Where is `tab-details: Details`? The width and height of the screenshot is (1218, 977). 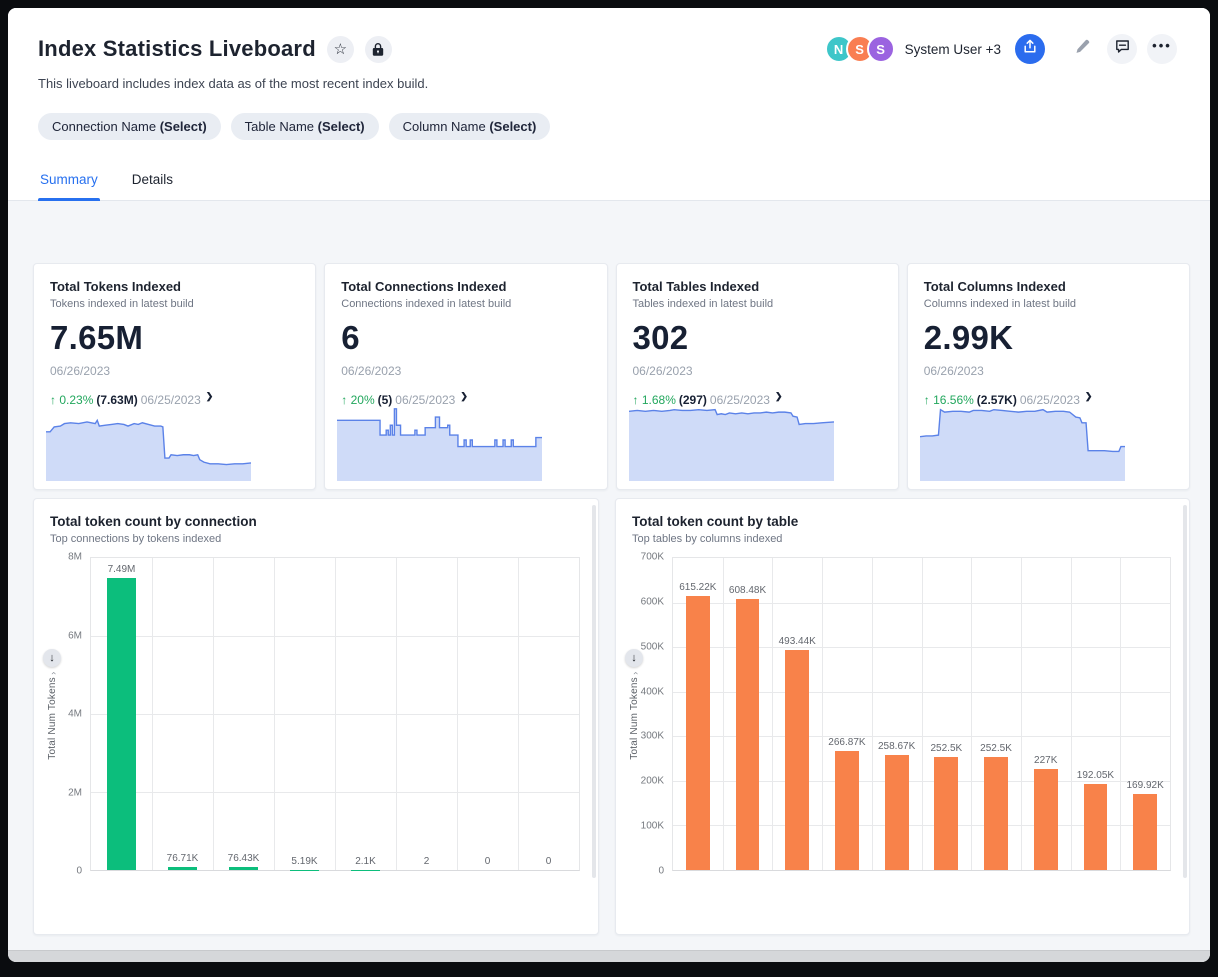
tab-details: Details is located at coordinates (152, 179).